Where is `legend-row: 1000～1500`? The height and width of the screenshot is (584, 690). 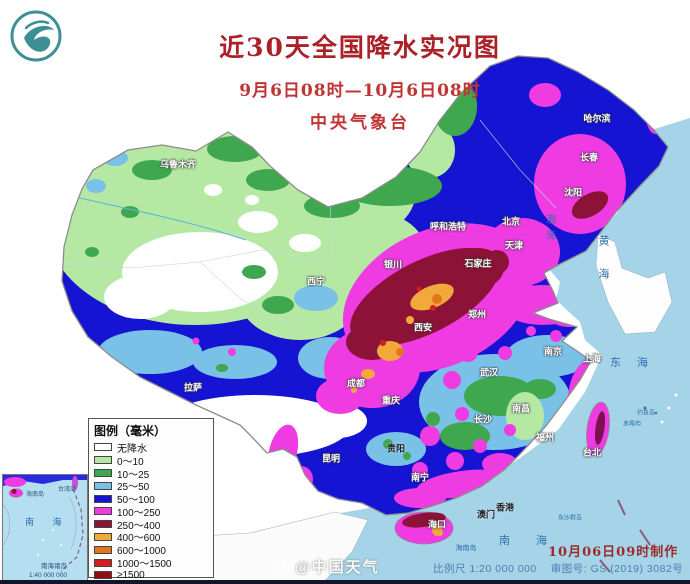
legend-row: 1000～1500 is located at coordinates (151, 563).